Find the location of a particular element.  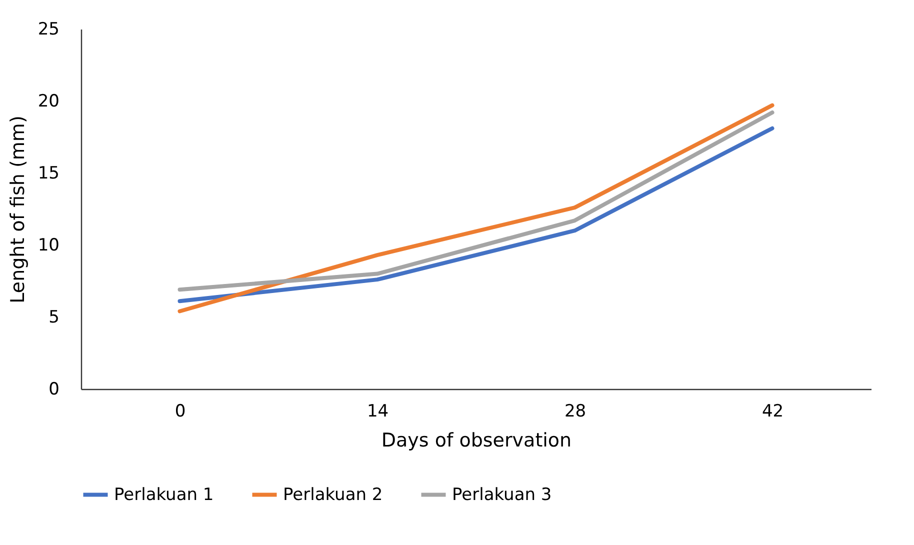

y-tick-label: 15 is located at coordinates (49, 174).